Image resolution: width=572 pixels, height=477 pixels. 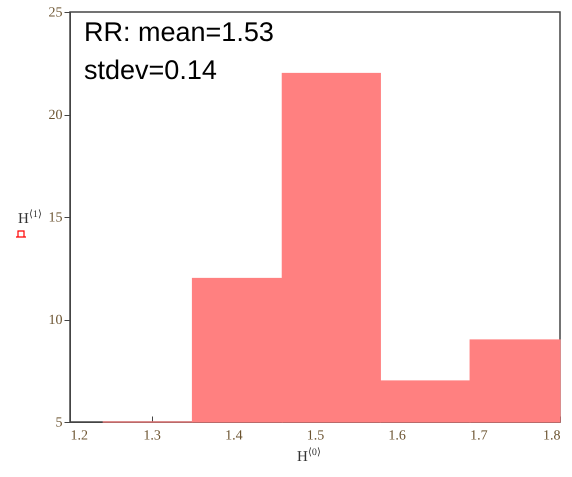 What do you see at coordinates (234, 436) in the screenshot?
I see `x-tick-label: 1.4` at bounding box center [234, 436].